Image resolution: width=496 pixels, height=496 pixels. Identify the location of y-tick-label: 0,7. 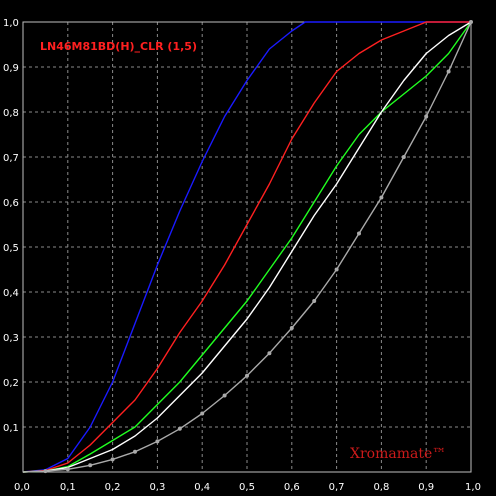
(11, 158).